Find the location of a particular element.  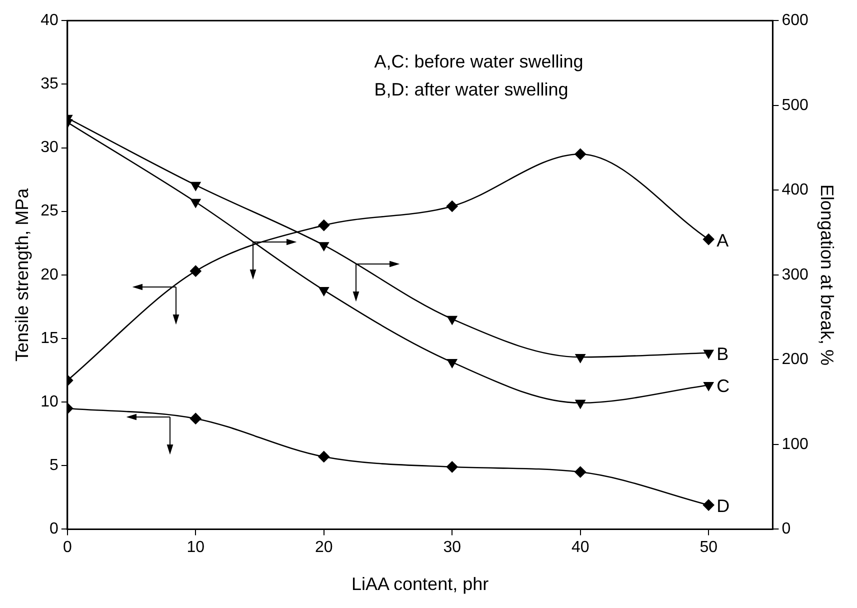

y2-tick-label: 300 is located at coordinates (795, 275).